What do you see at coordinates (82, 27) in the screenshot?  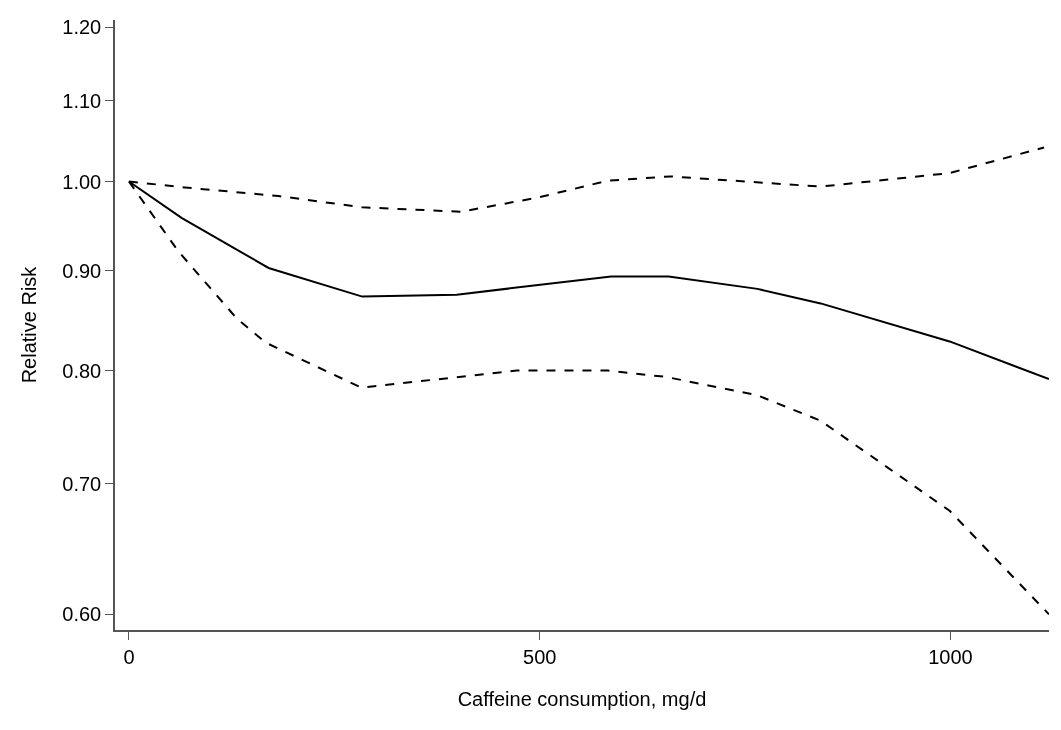 I see `y-tick-label: 1.20` at bounding box center [82, 27].